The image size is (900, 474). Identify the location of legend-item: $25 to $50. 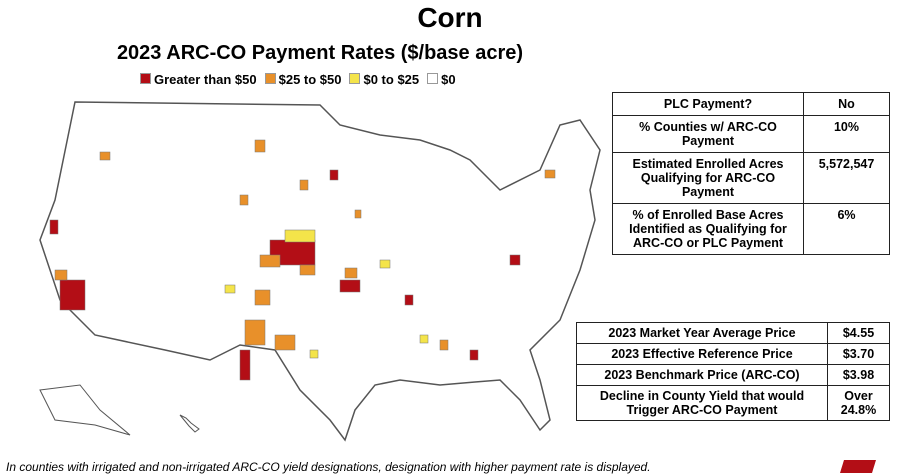
(303, 79).